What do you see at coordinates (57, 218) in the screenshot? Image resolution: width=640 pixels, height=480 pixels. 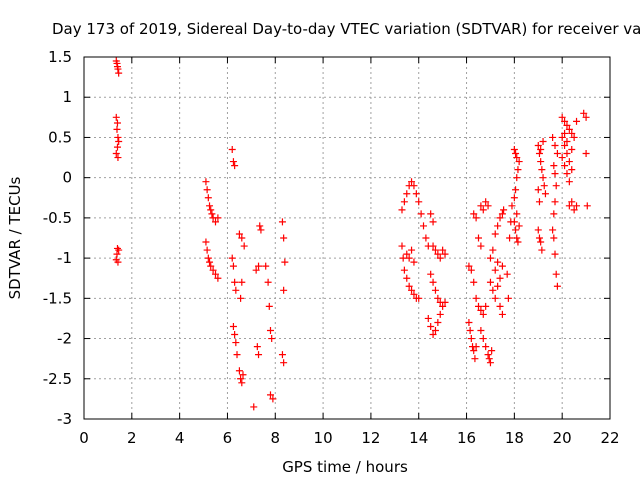 I see `y-tick-label: -0.5` at bounding box center [57, 218].